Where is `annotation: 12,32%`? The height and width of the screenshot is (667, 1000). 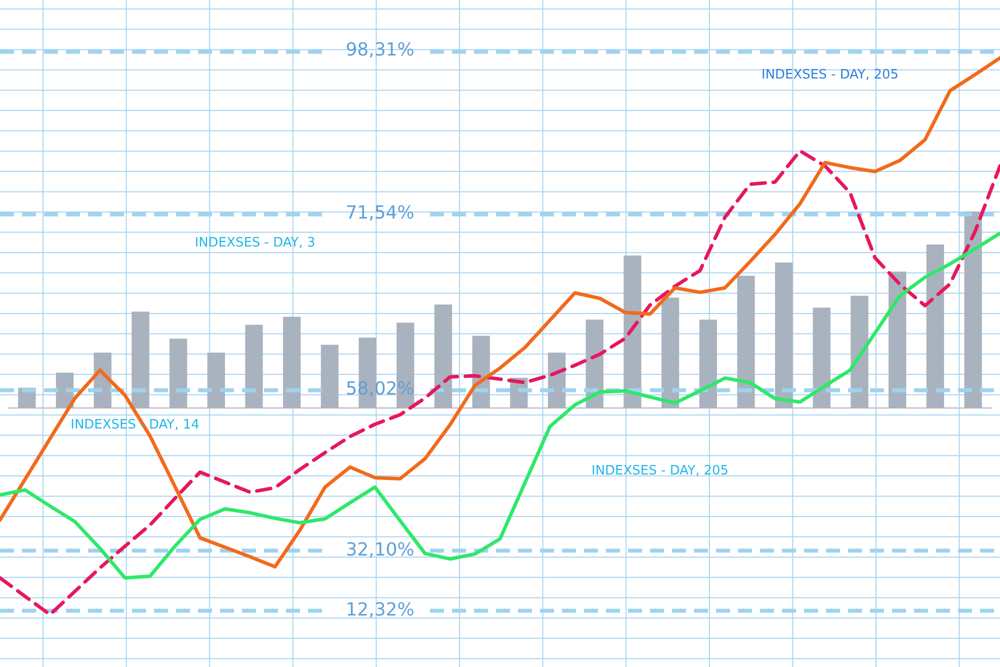
annotation: 12,32% is located at coordinates (380, 610).